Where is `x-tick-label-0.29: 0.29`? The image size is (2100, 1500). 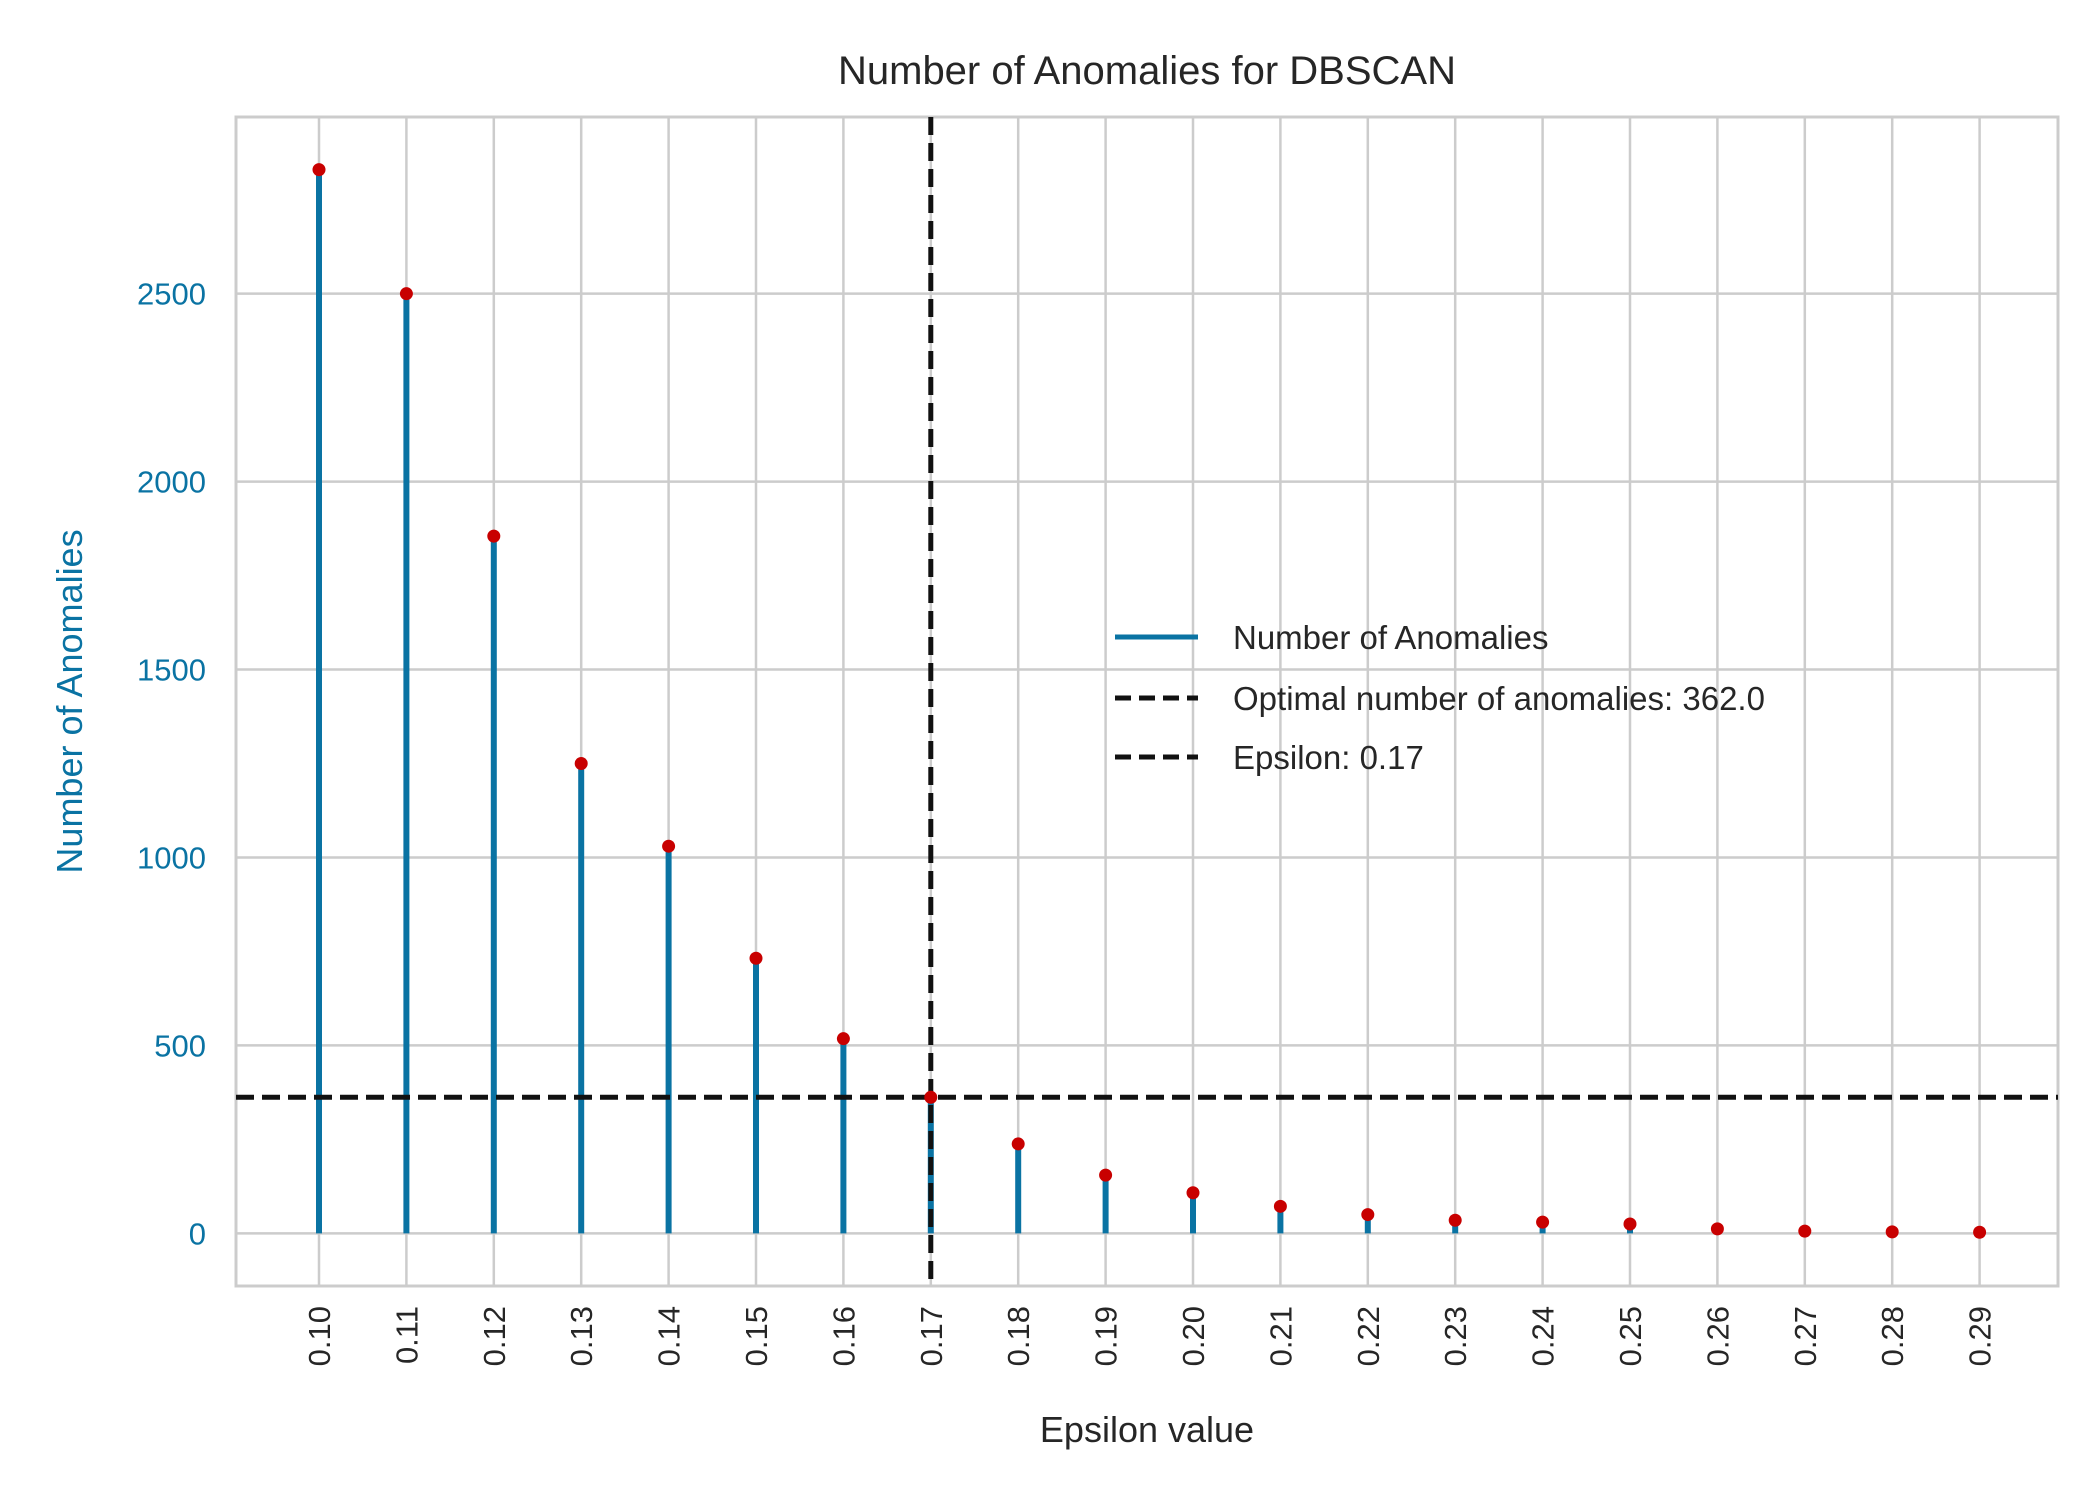
x-tick-label-0.29: 0.29 is located at coordinates (1980, 1336).